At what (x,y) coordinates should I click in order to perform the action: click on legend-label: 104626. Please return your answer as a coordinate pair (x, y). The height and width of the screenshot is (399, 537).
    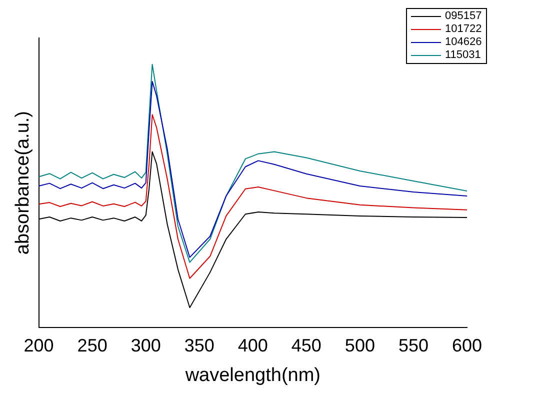
    Looking at the image, I should click on (463, 42).